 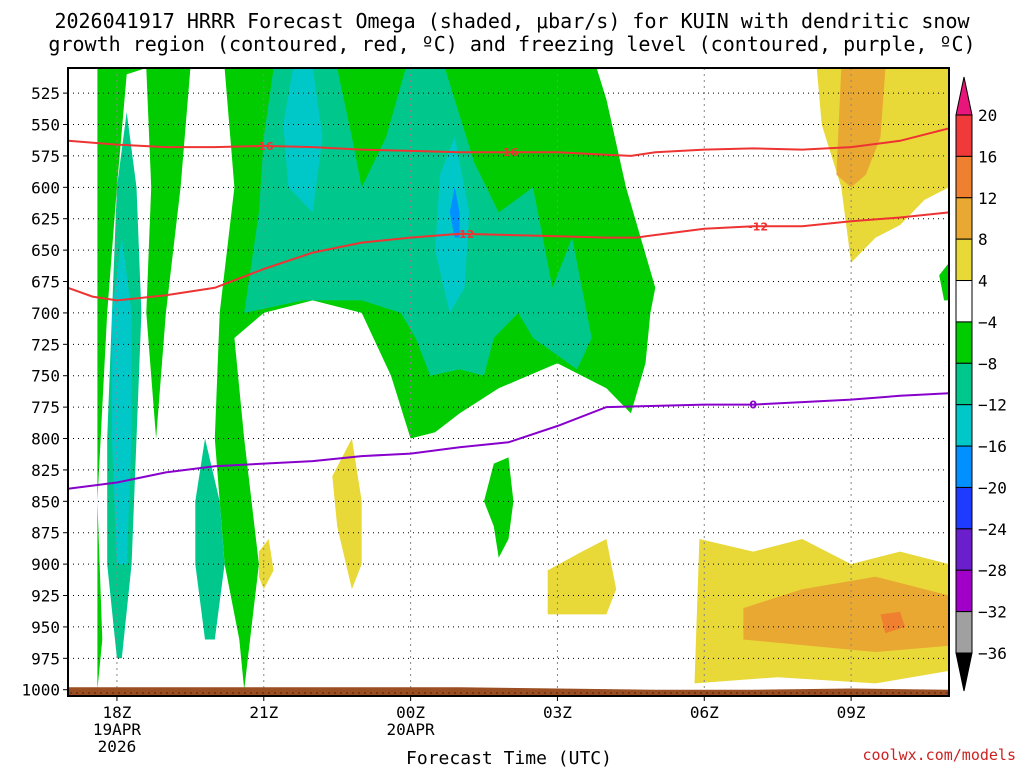 What do you see at coordinates (45, 344) in the screenshot?
I see `y-tick-label-725: 725` at bounding box center [45, 344].